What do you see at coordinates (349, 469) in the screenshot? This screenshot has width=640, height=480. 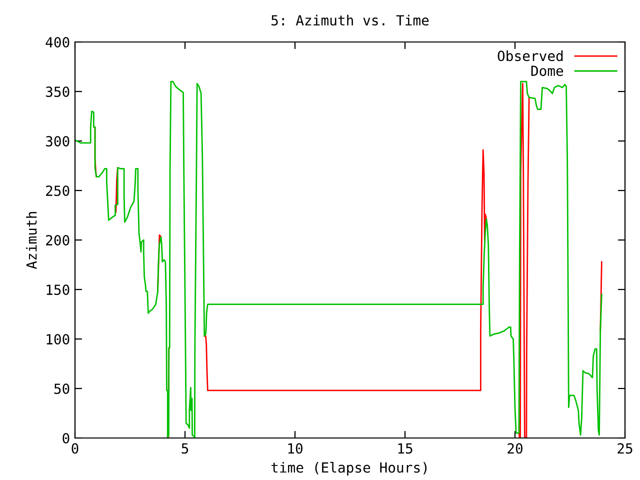 I see `x-axis-title: time (Elapse Hours)` at bounding box center [349, 469].